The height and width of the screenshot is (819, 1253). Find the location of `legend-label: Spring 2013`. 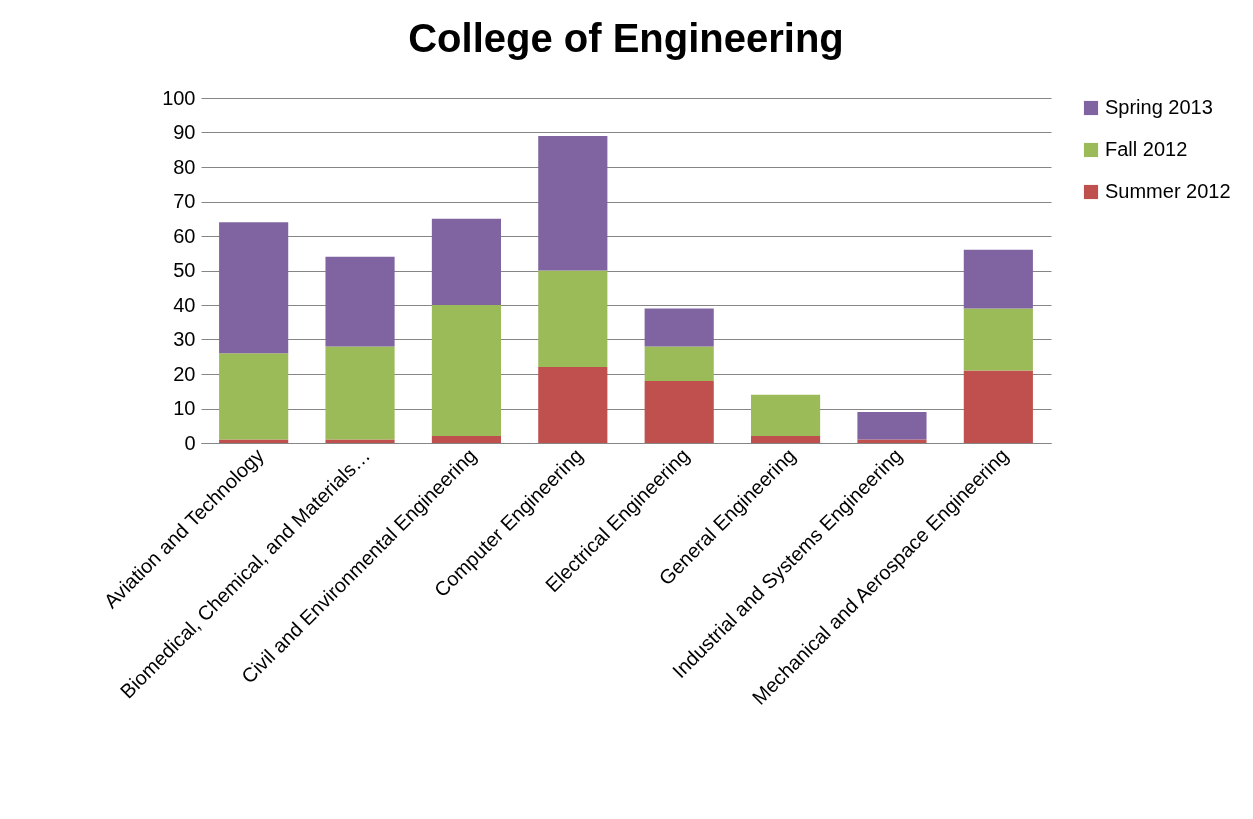

legend-label: Spring 2013 is located at coordinates (1159, 107).